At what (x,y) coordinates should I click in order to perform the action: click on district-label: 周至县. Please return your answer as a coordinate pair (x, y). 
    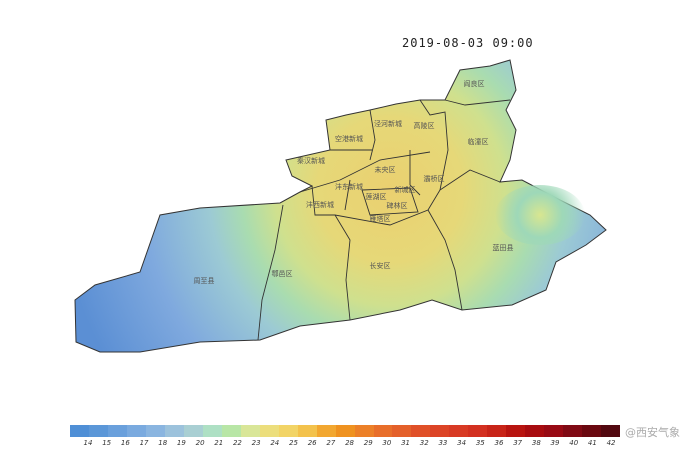
    Looking at the image, I should click on (204, 281).